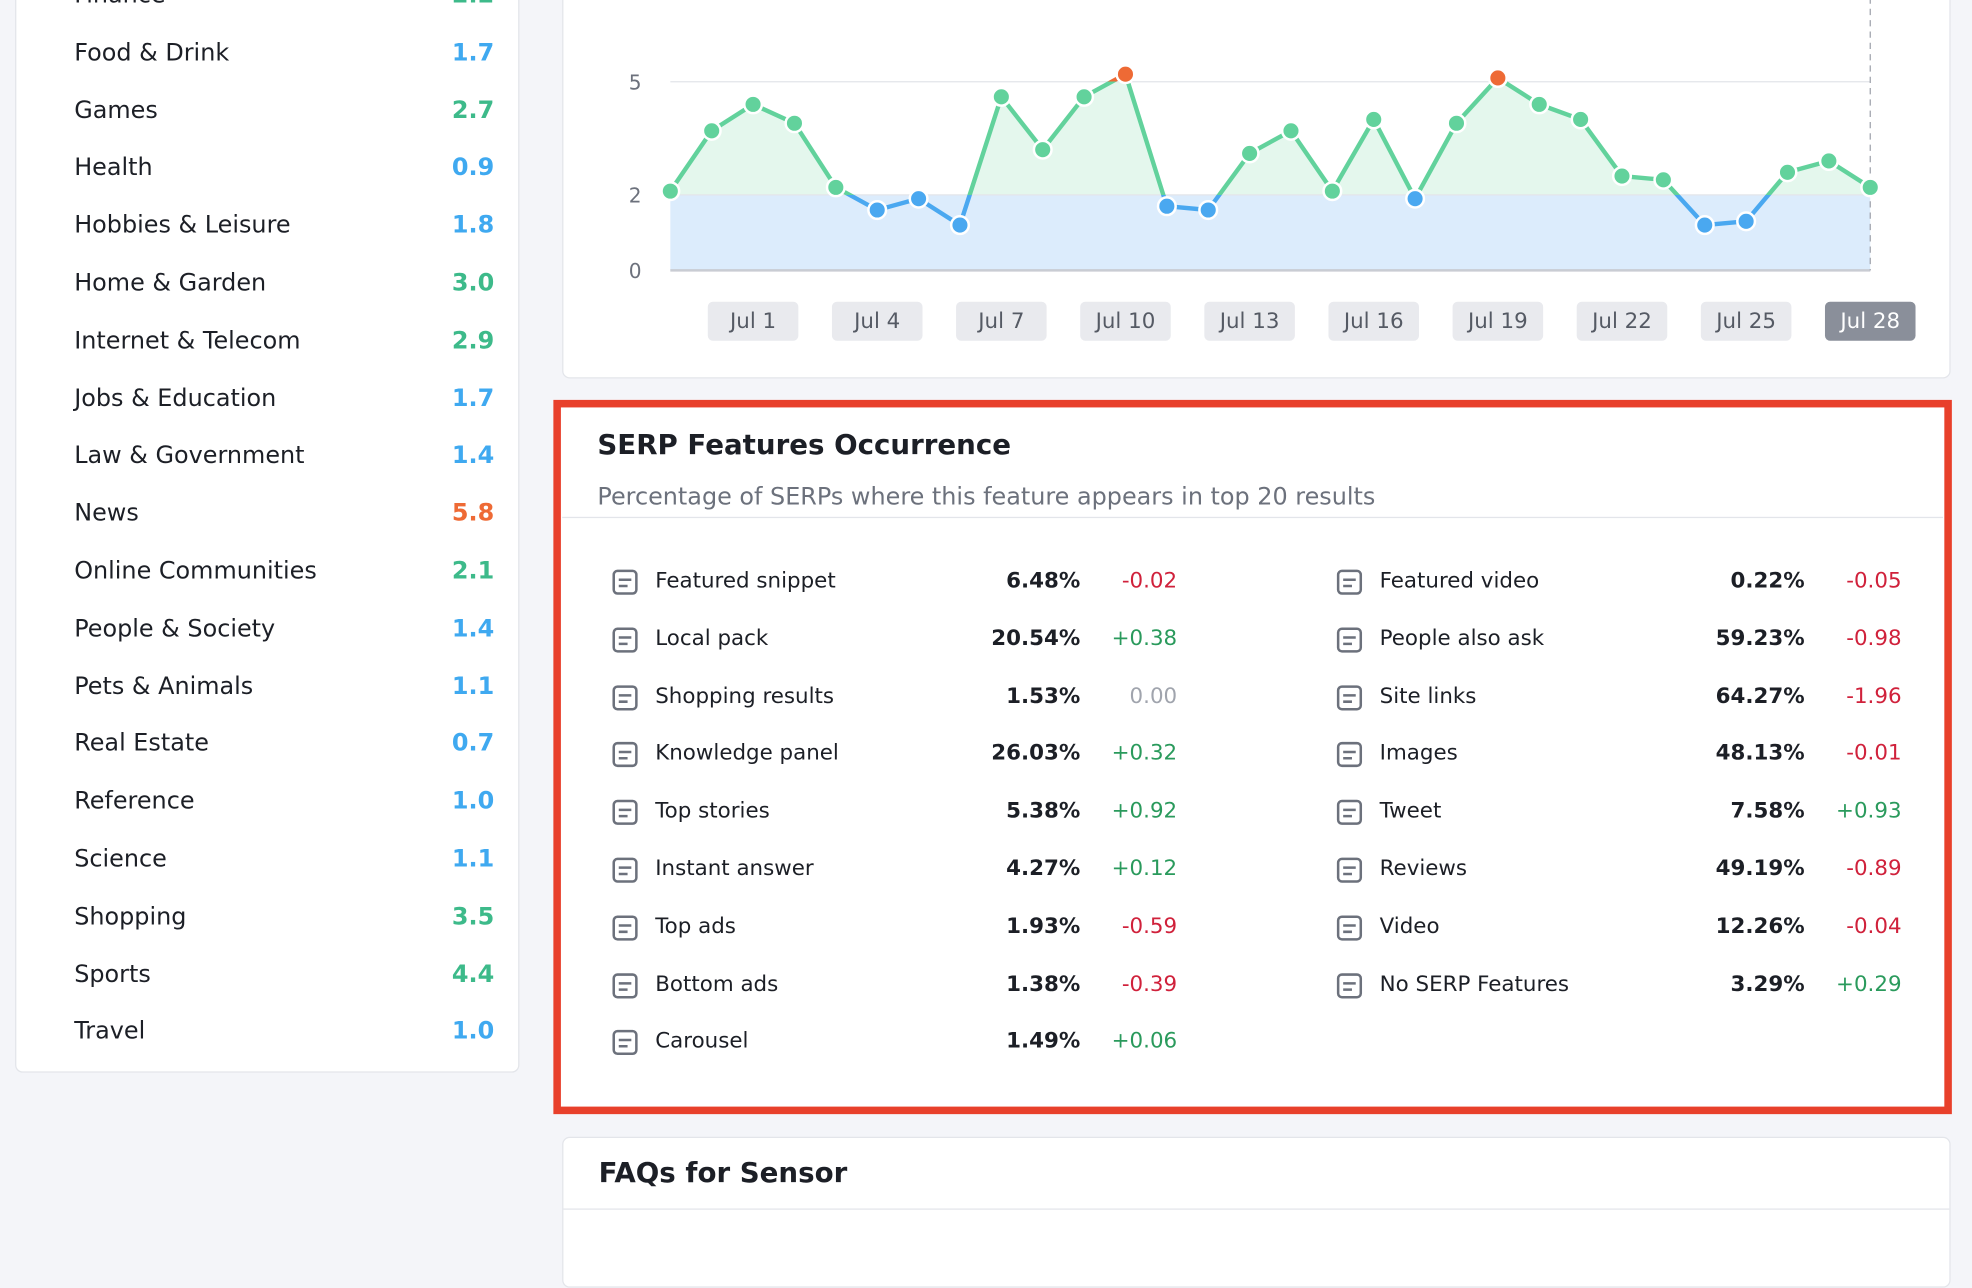  I want to click on category-name: Hobbies & Leisure, so click(182, 225).